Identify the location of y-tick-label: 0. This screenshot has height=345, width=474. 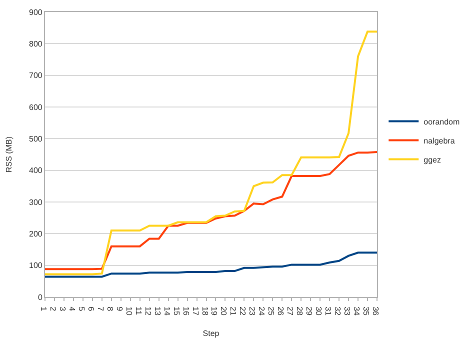
(40, 297).